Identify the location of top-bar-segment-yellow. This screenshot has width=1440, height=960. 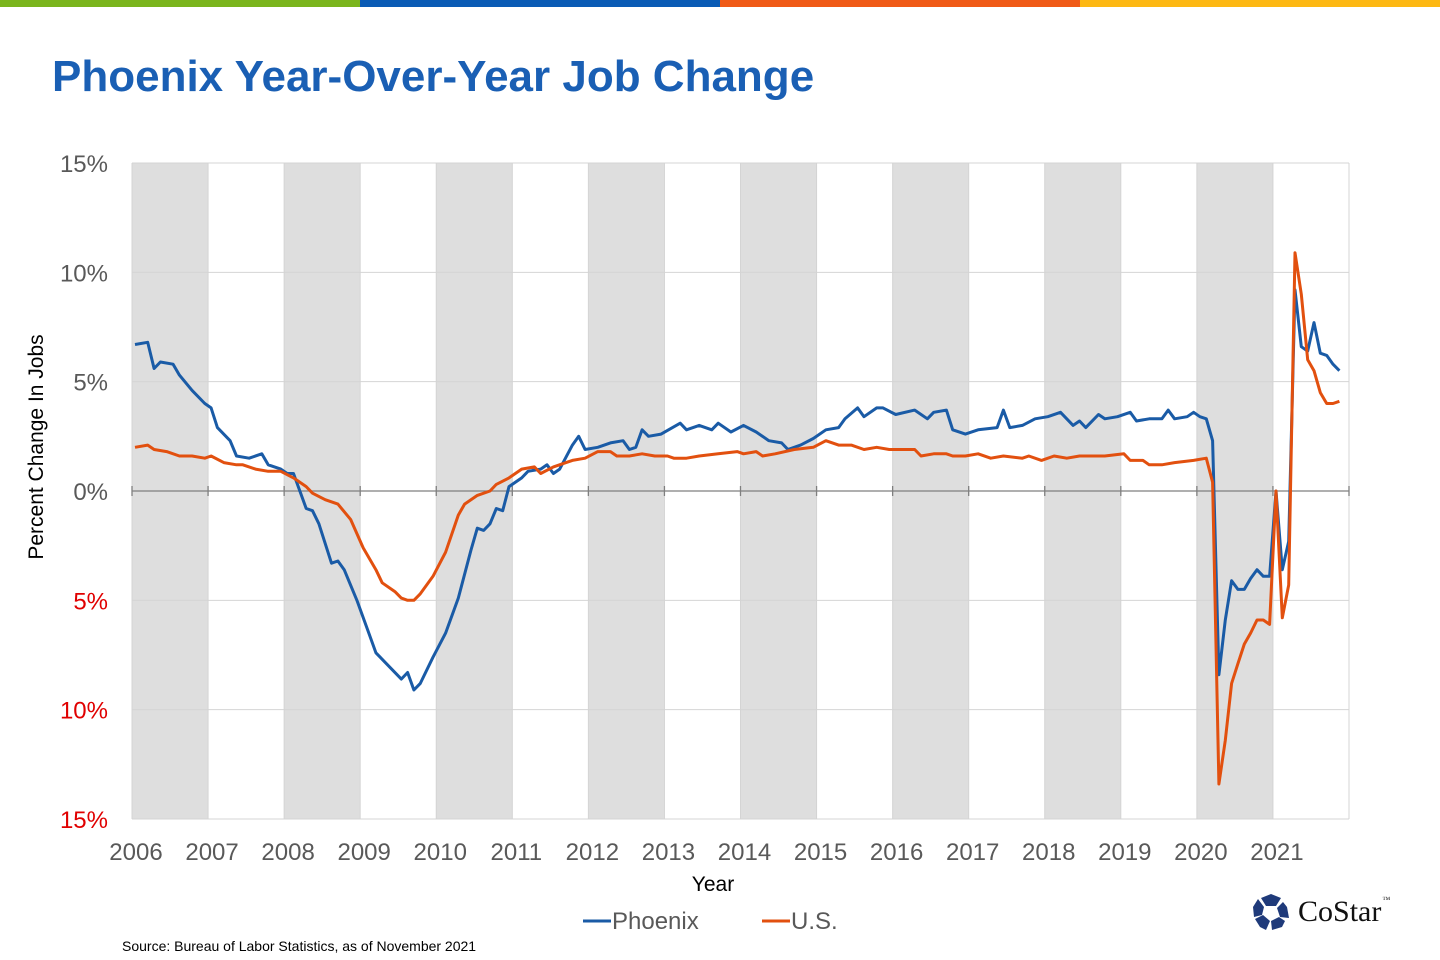
(1260, 3).